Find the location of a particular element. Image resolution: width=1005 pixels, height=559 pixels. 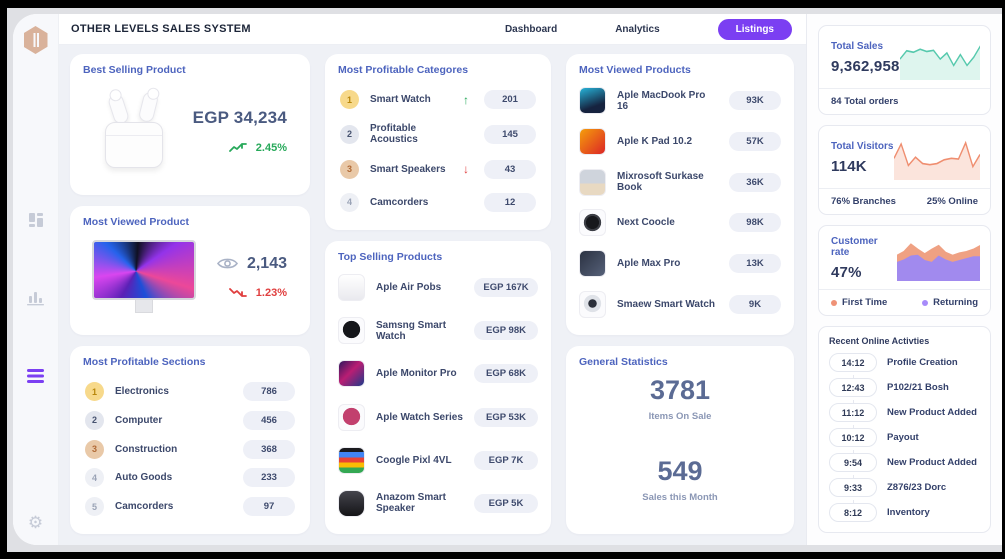

list-item: 10:12 Payout is located at coordinates (904, 441).